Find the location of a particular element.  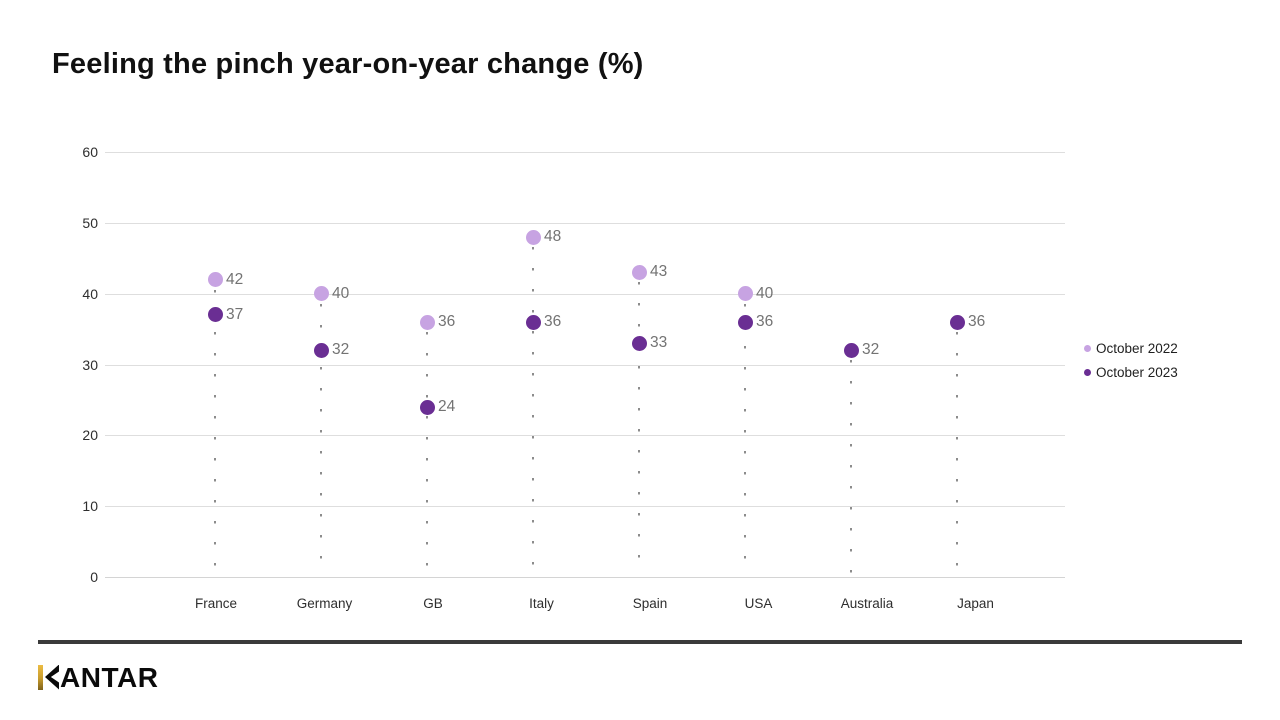

logo-chevron-icon is located at coordinates (52, 677).